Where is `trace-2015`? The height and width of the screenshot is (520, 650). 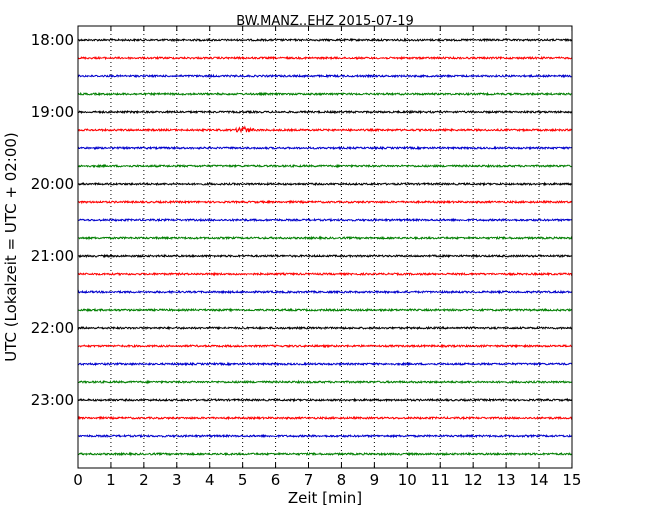 trace-2015 is located at coordinates (325, 202).